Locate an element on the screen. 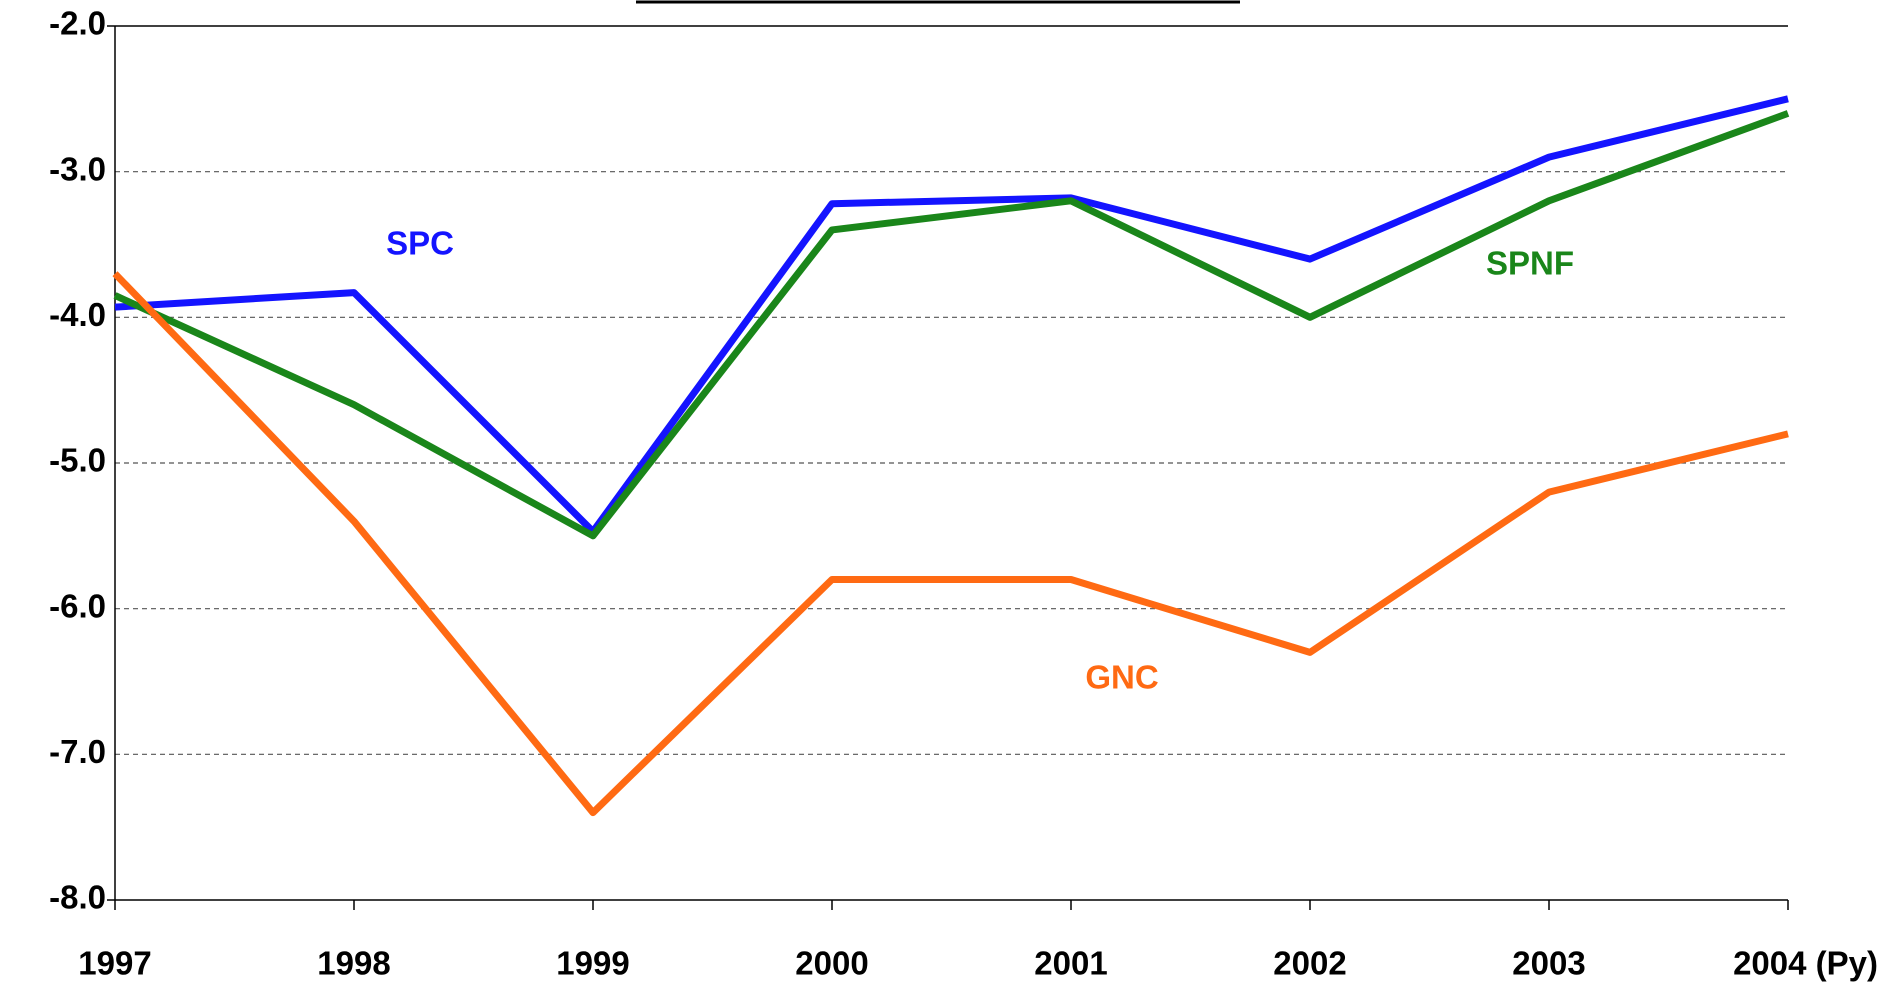 Image resolution: width=1882 pixels, height=990 pixels. x-tick-label: 2003 is located at coordinates (1548, 963).